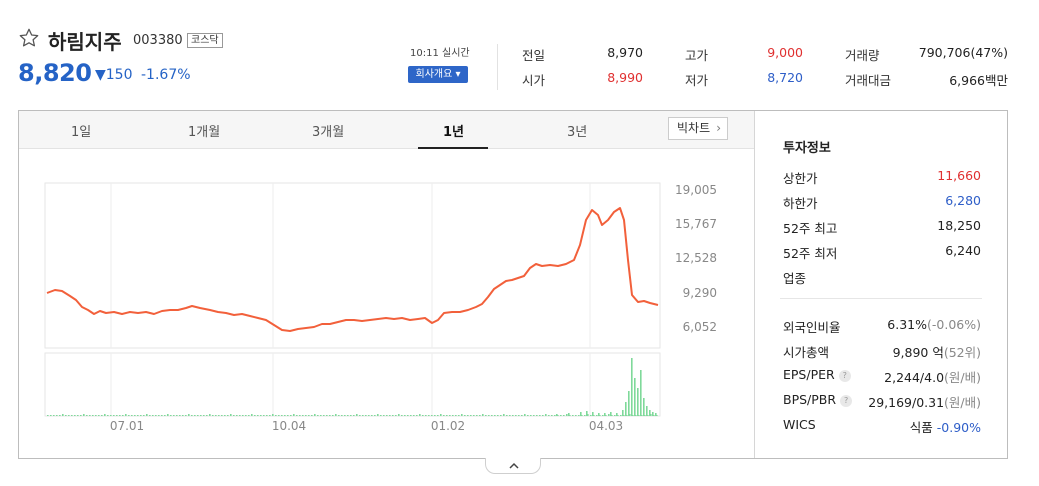 This screenshot has height=486, width=1039. Describe the element at coordinates (55, 73) in the screenshot. I see `current-price: 8,820` at that location.